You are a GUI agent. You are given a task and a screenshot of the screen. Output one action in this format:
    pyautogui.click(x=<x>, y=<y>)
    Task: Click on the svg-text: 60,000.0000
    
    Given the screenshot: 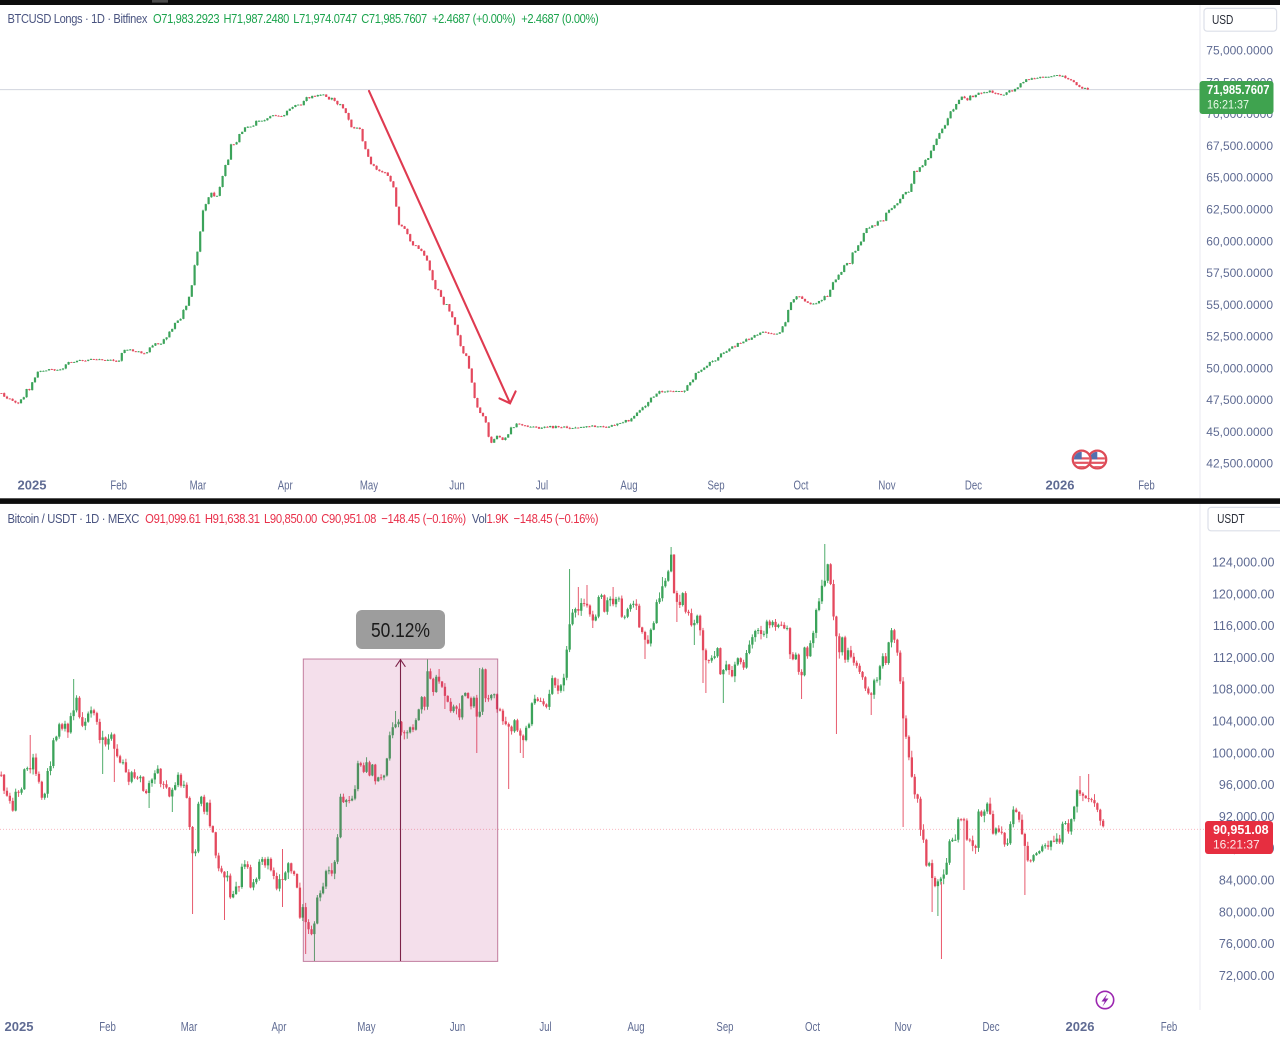 What is the action you would take?
    pyautogui.click(x=1239, y=241)
    